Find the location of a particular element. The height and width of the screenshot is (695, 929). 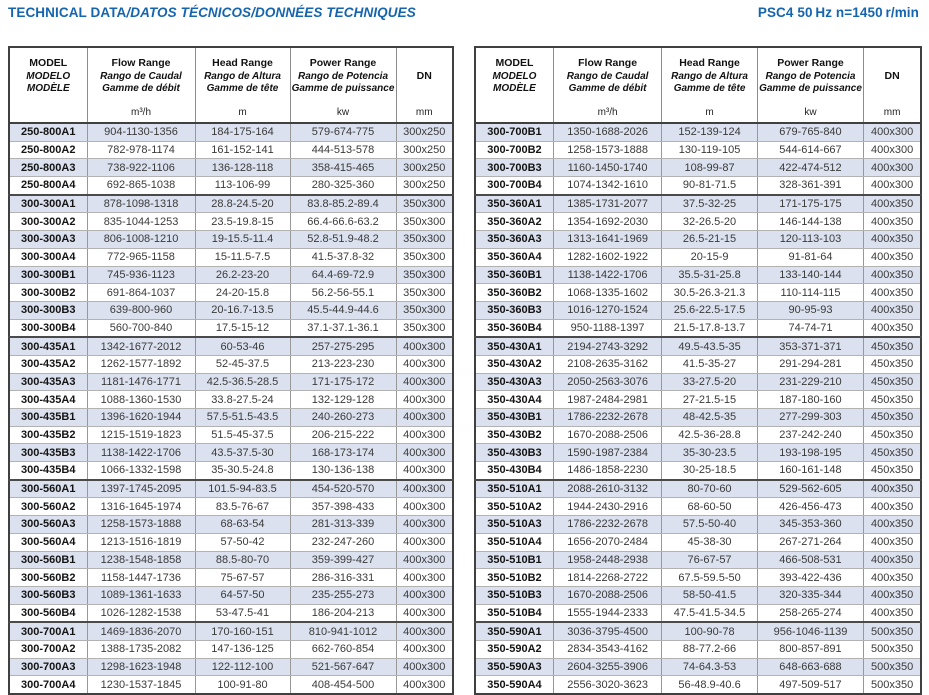

model-cell: 300-300B4 is located at coordinates (48, 328).